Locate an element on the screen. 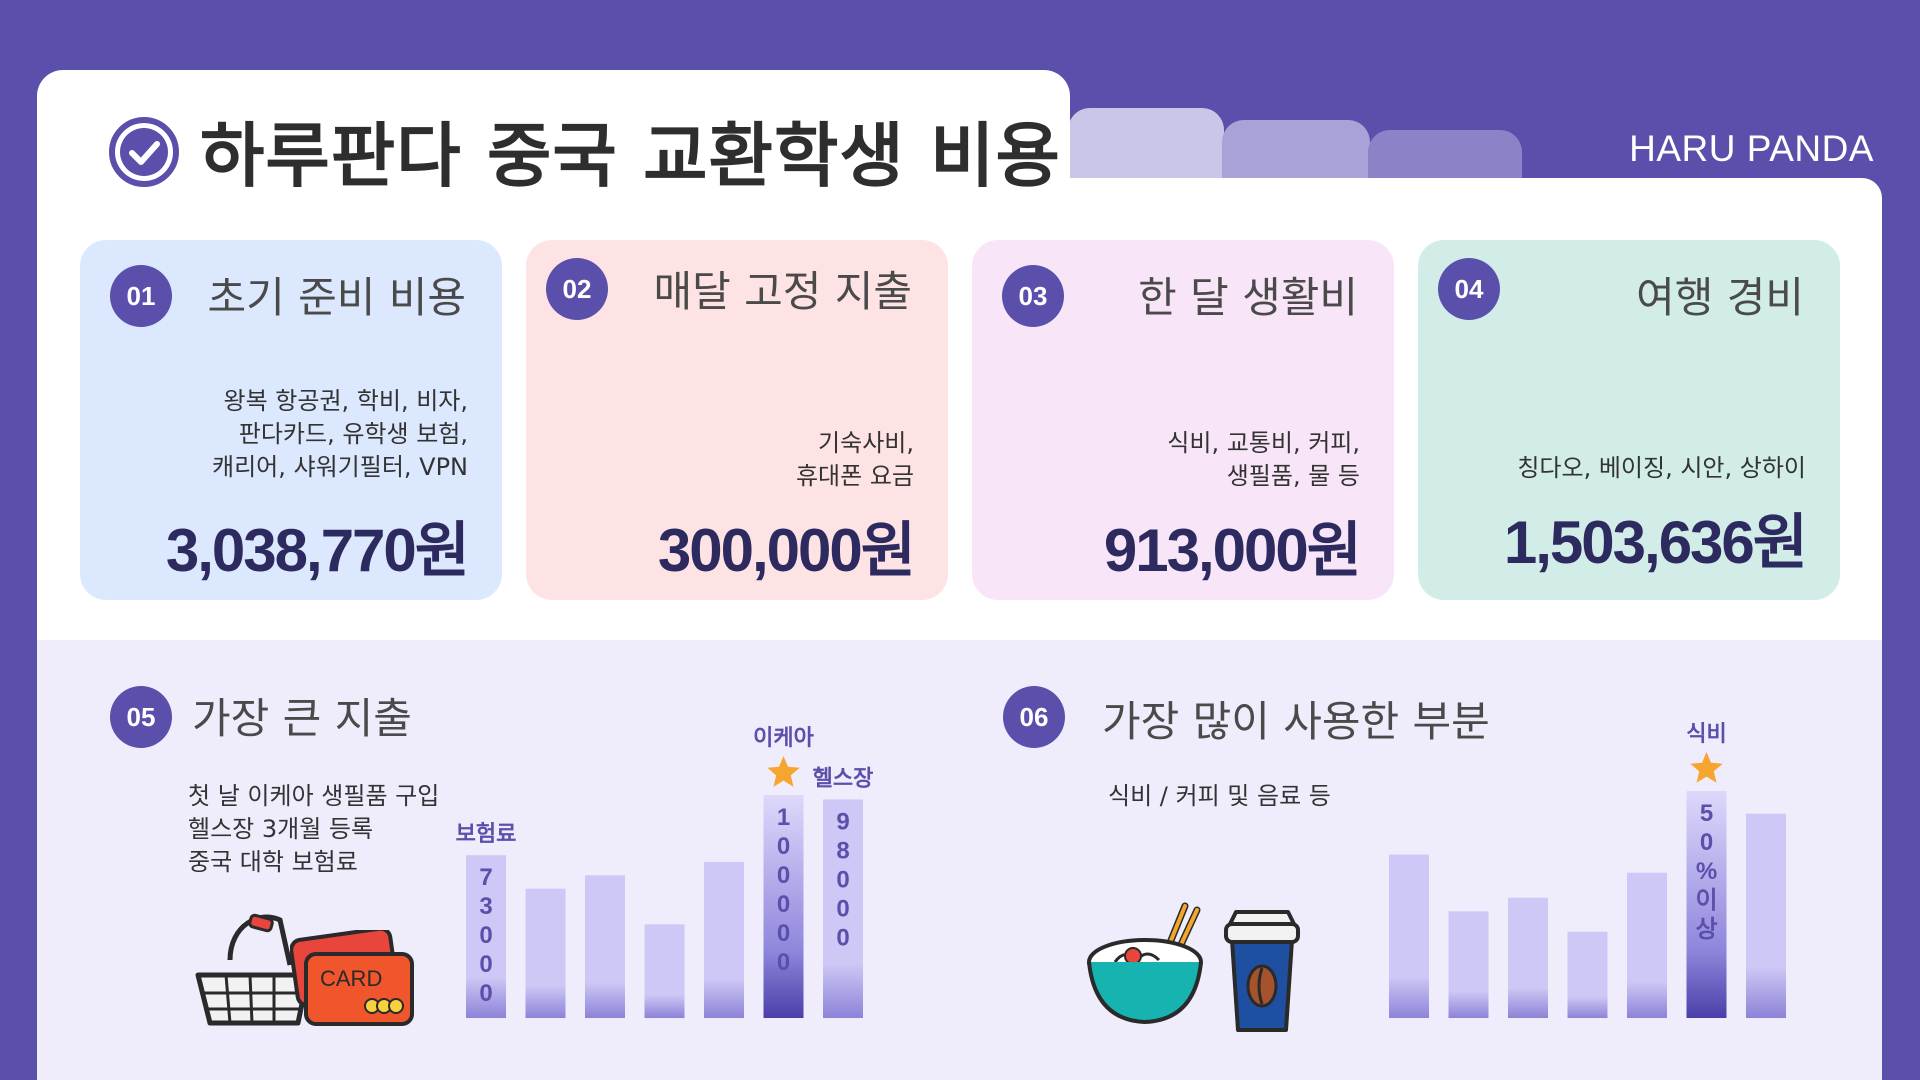 The width and height of the screenshot is (1920, 1080). card-label-text: CARD is located at coordinates (351, 978).